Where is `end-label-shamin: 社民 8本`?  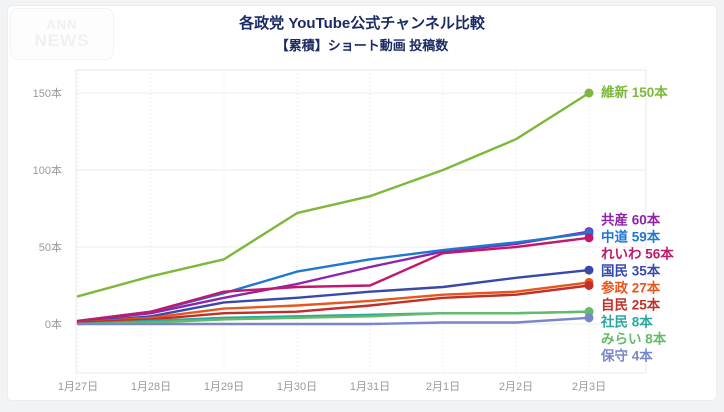
end-label-shamin: 社民 8本 is located at coordinates (626, 322).